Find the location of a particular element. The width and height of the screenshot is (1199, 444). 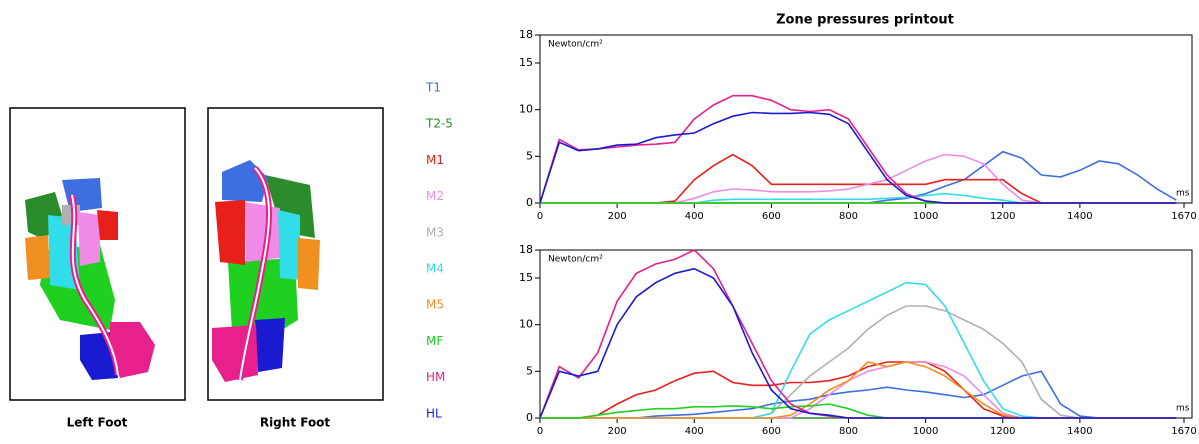

foot-label: Right Foot is located at coordinates (295, 423).